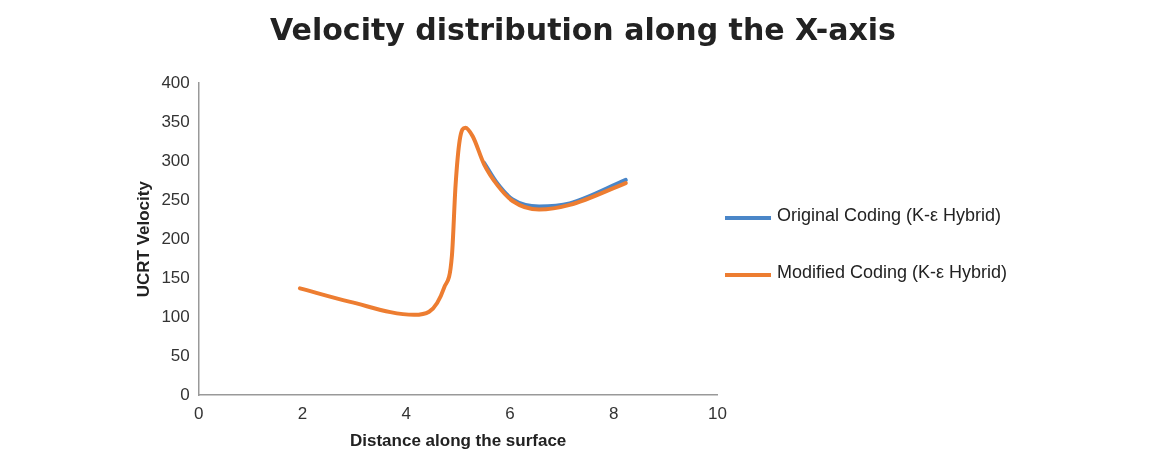  I want to click on y-axis-title: UCRT Velocity, so click(143, 239).